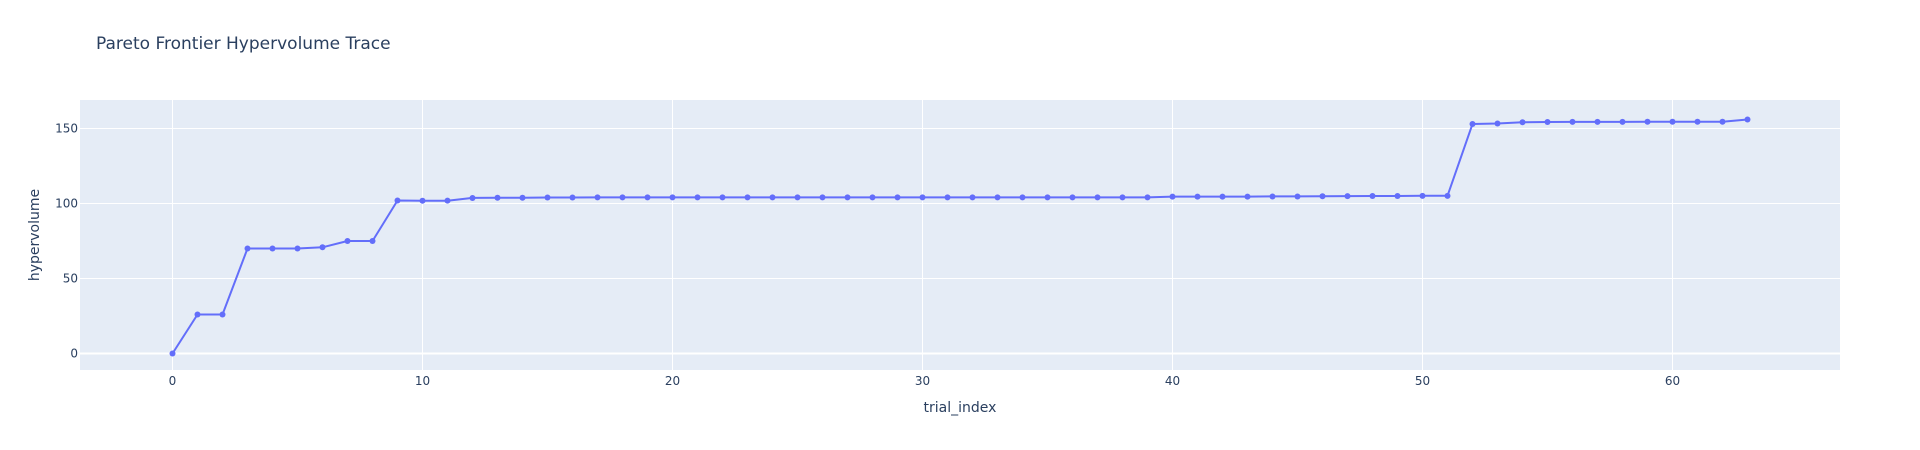 This screenshot has width=1920, height=450. What do you see at coordinates (1172, 381) in the screenshot?
I see `x-tick-label: 40` at bounding box center [1172, 381].